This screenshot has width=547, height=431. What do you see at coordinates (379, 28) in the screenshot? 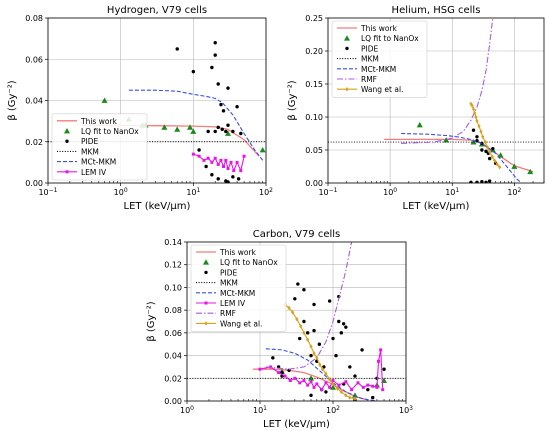
I see `legend-label: This work` at bounding box center [379, 28].